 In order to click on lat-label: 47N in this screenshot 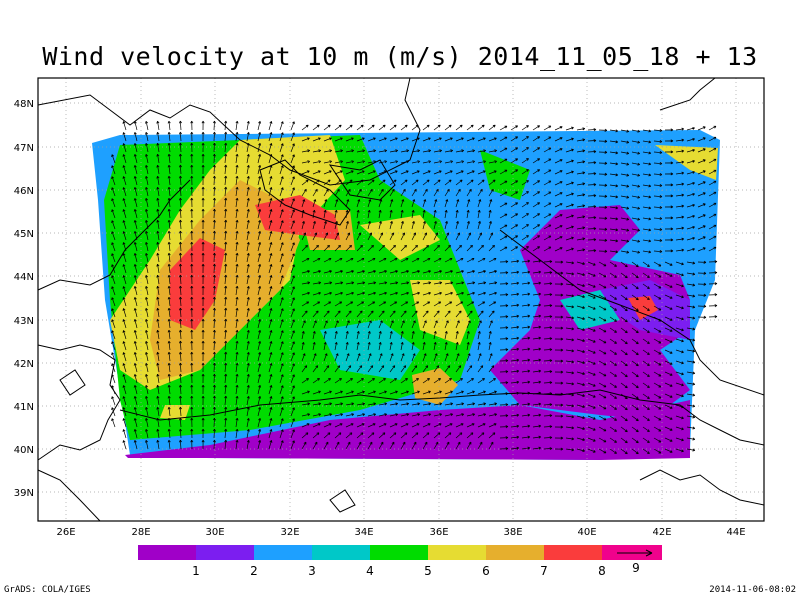, I will do `click(24, 148)`.